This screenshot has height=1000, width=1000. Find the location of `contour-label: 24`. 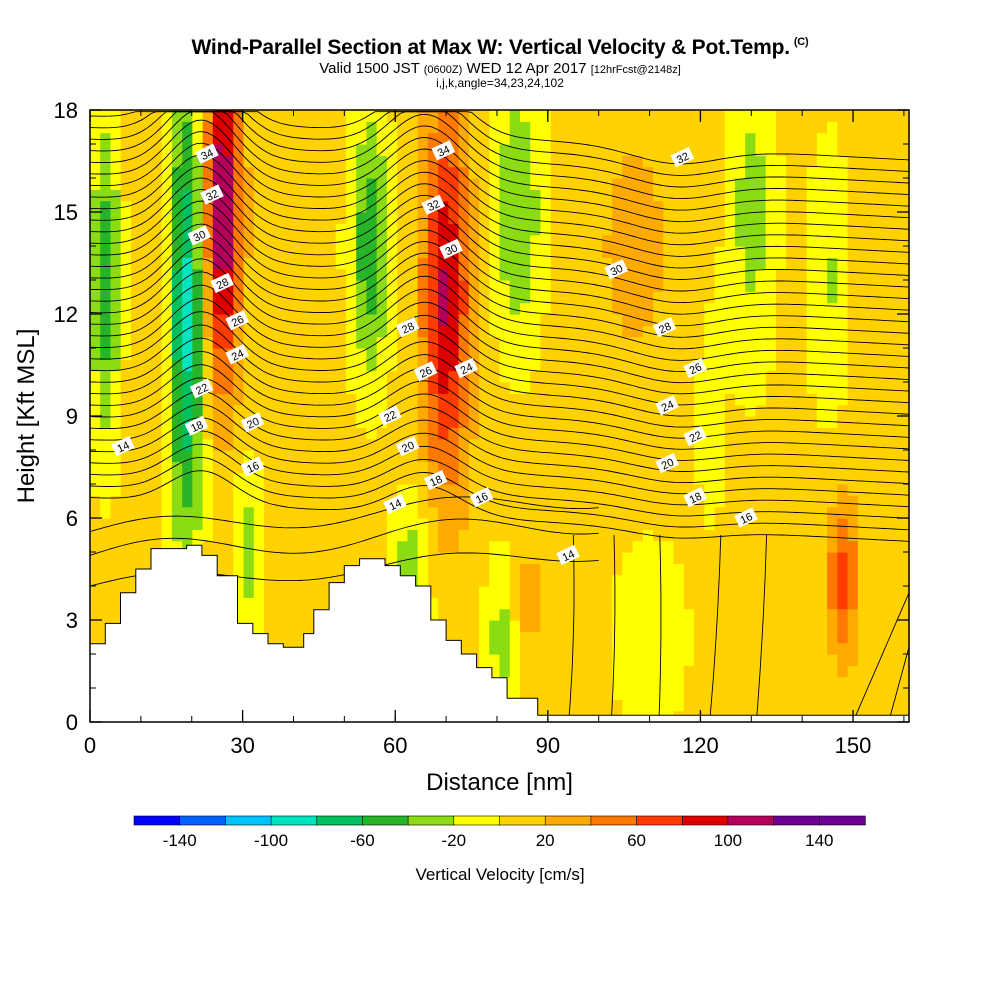

contour-label: 24 is located at coordinates (466, 368).